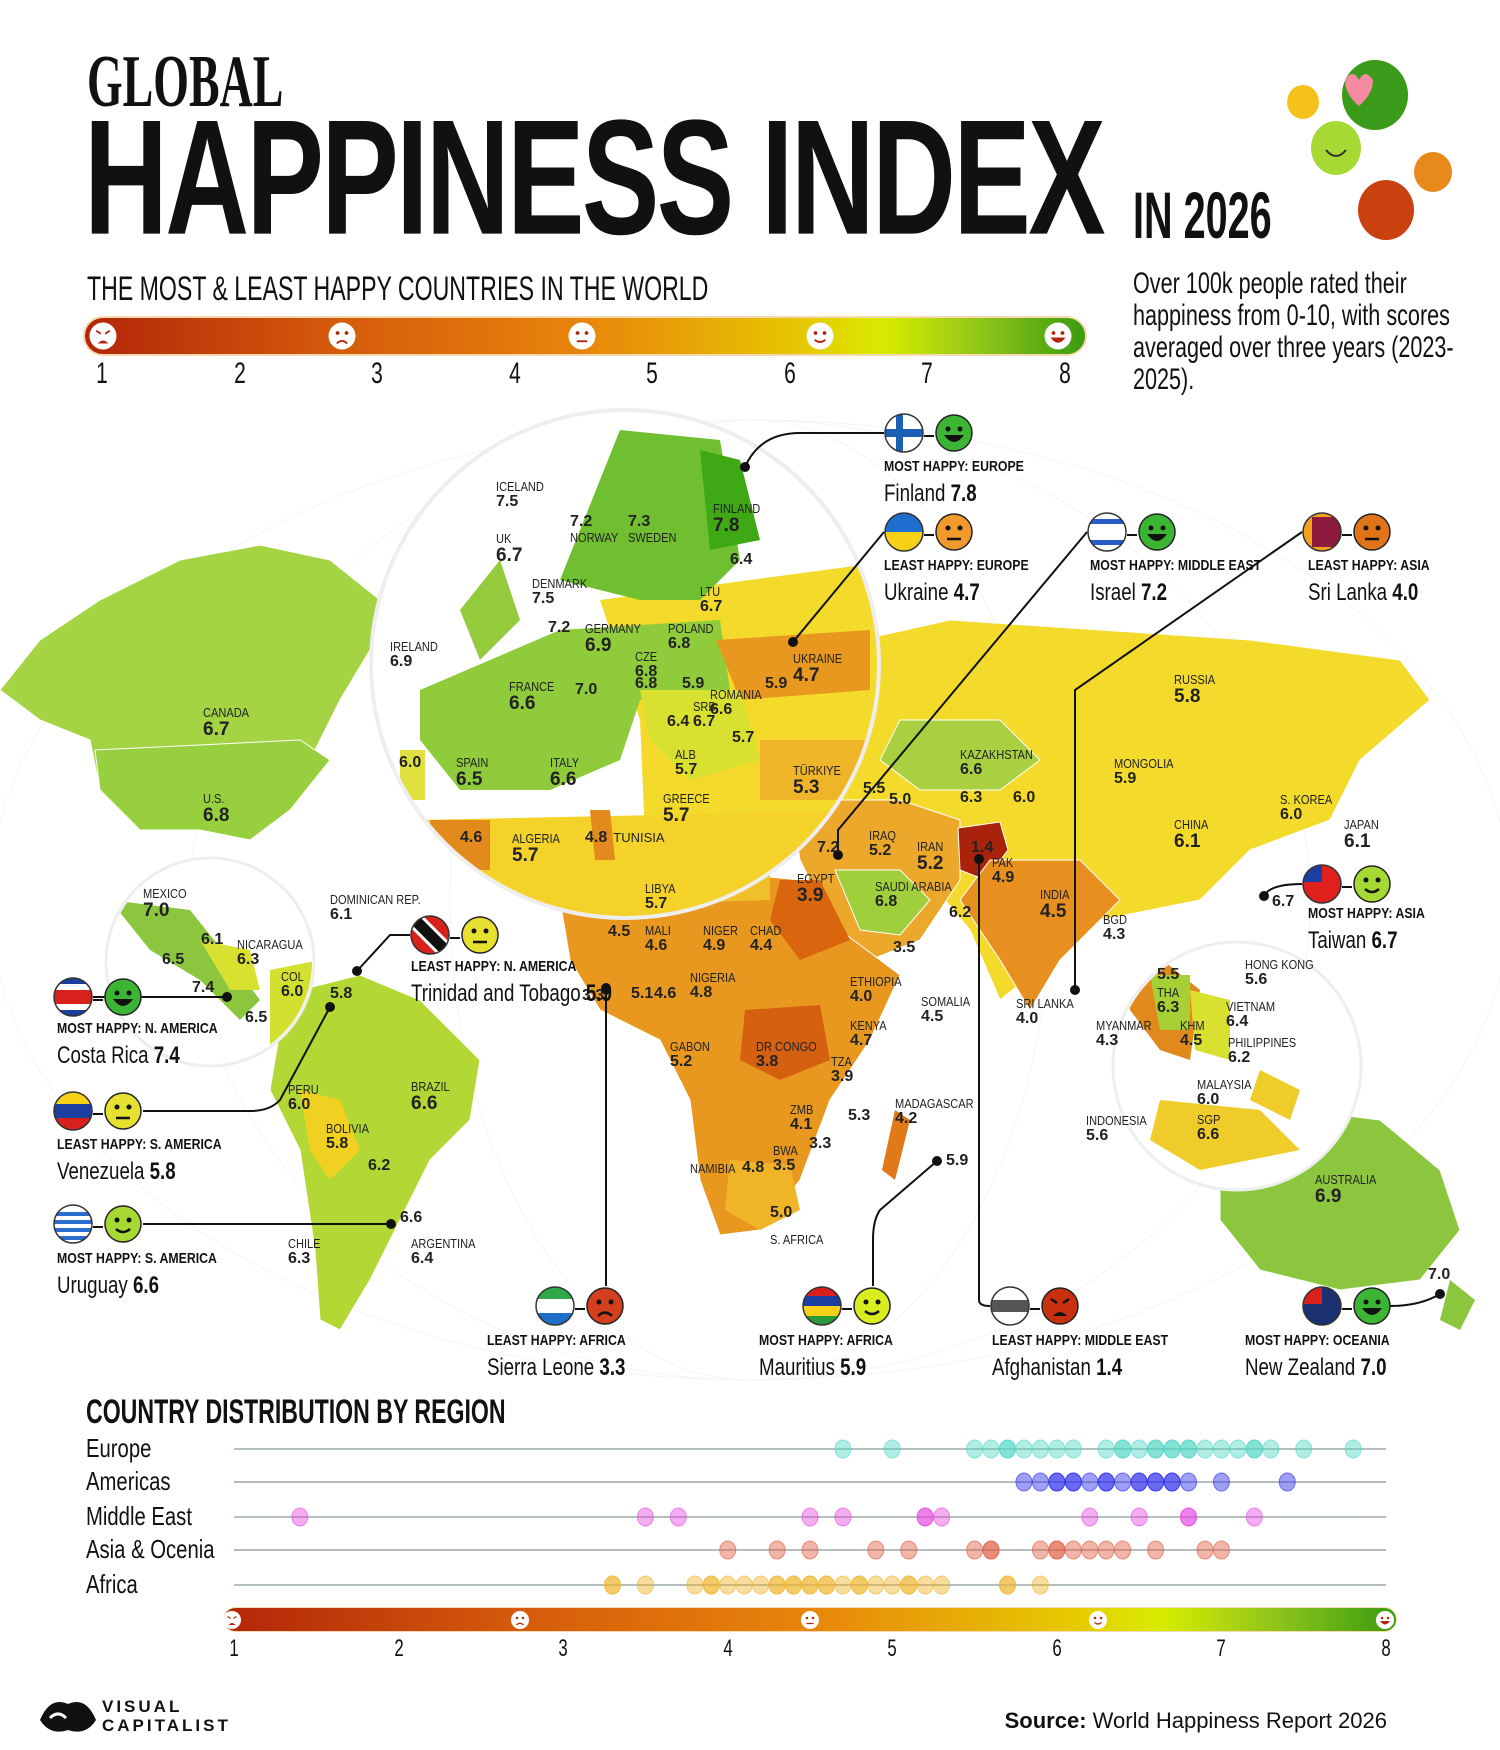  Describe the element at coordinates (234, 1648) in the screenshot. I see `x-tick-label: 1` at that location.